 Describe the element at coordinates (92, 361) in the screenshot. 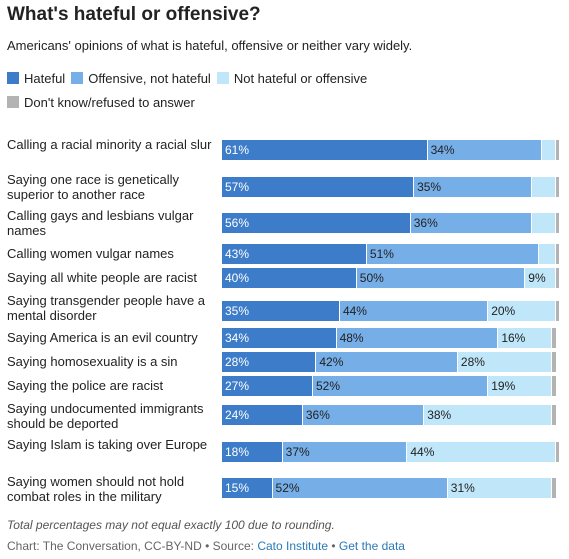

I see `category-label: Saying homosexuality is a sin` at that location.